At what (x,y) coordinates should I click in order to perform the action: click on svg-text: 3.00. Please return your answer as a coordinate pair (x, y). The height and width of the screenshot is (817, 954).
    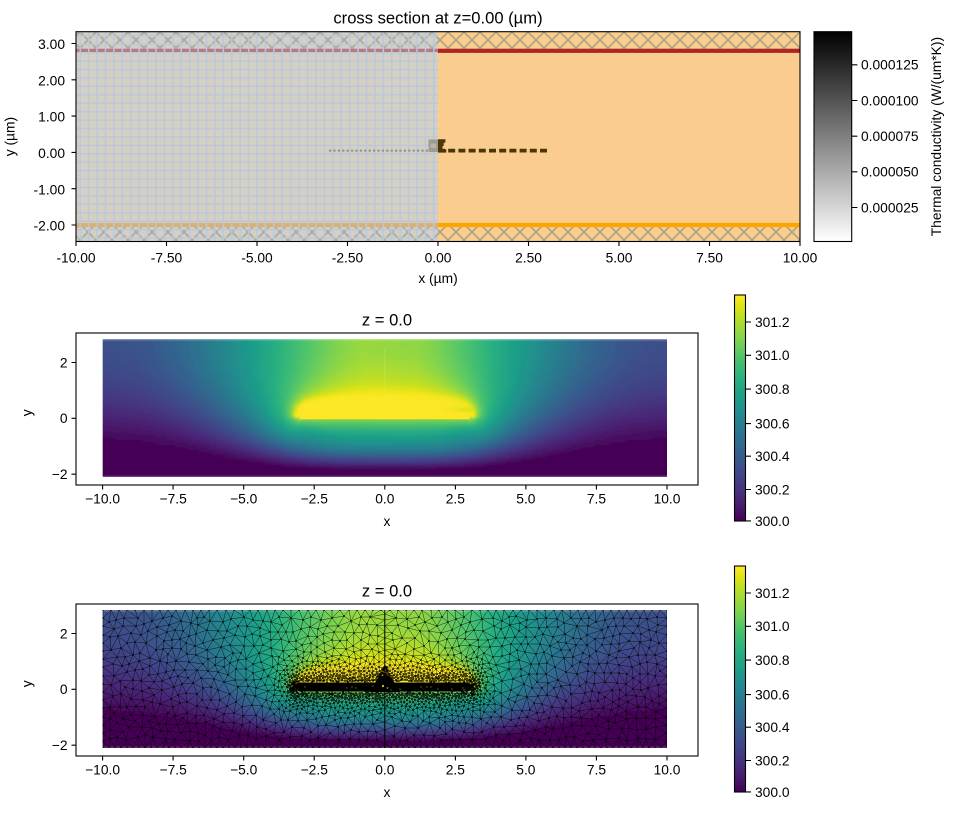
    Looking at the image, I should click on (51, 44).